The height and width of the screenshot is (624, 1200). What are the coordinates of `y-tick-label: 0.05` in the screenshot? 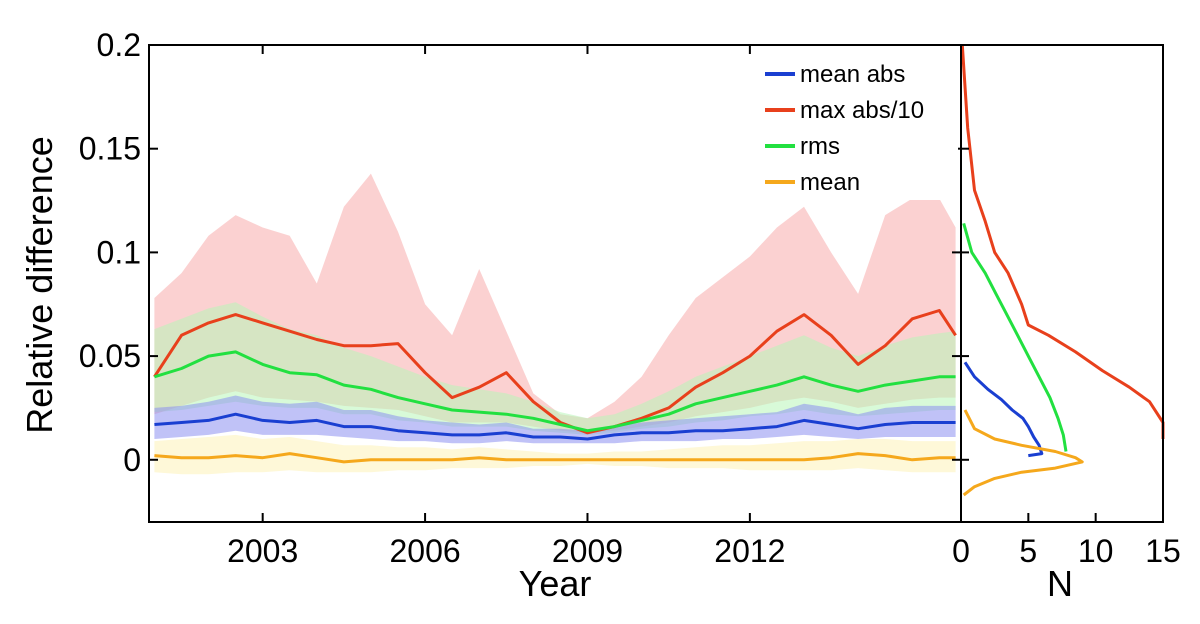 It's located at (110, 356).